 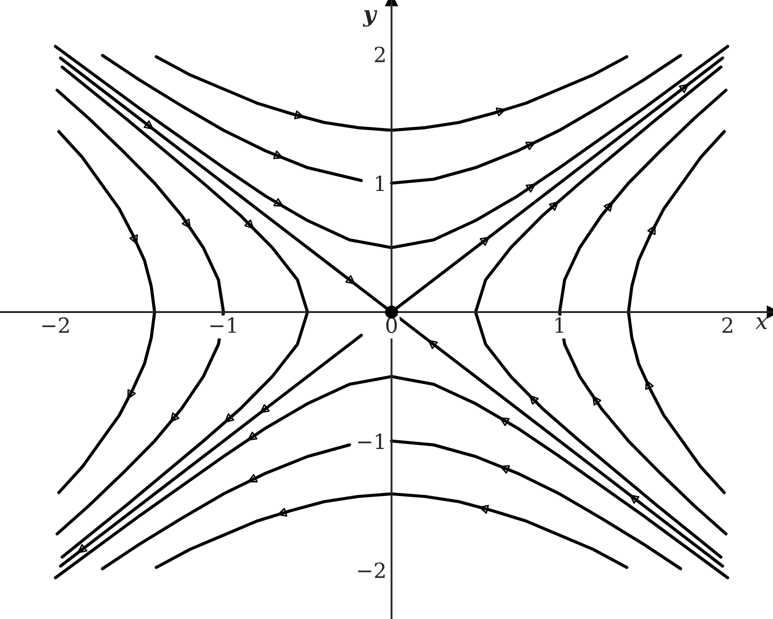 I want to click on x-tick-label: −2, so click(x=55, y=325).